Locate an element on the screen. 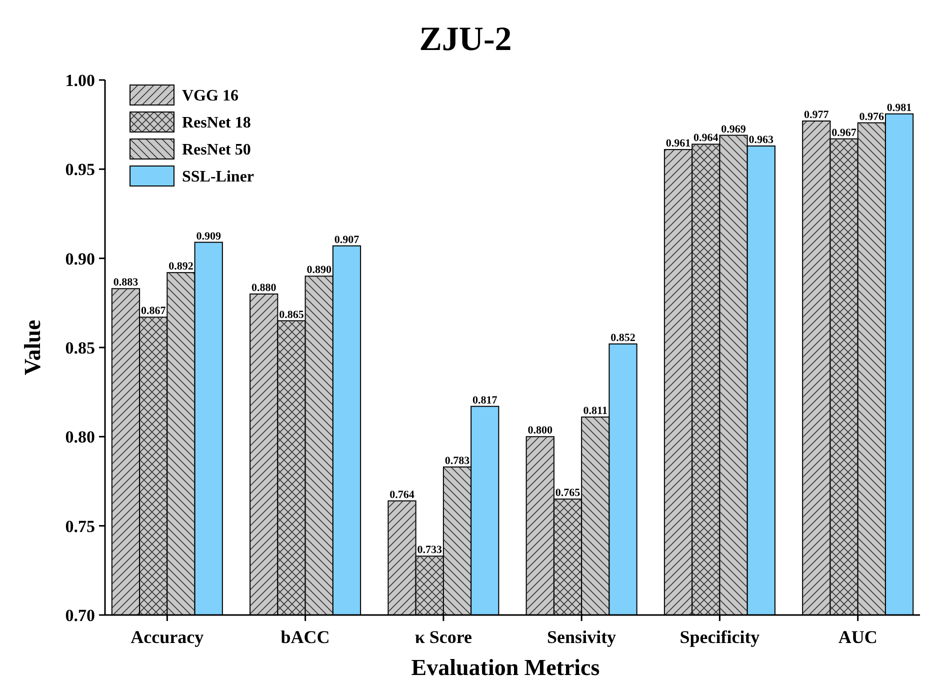 The width and height of the screenshot is (931, 691). data-label: 0.883 is located at coordinates (126, 282).